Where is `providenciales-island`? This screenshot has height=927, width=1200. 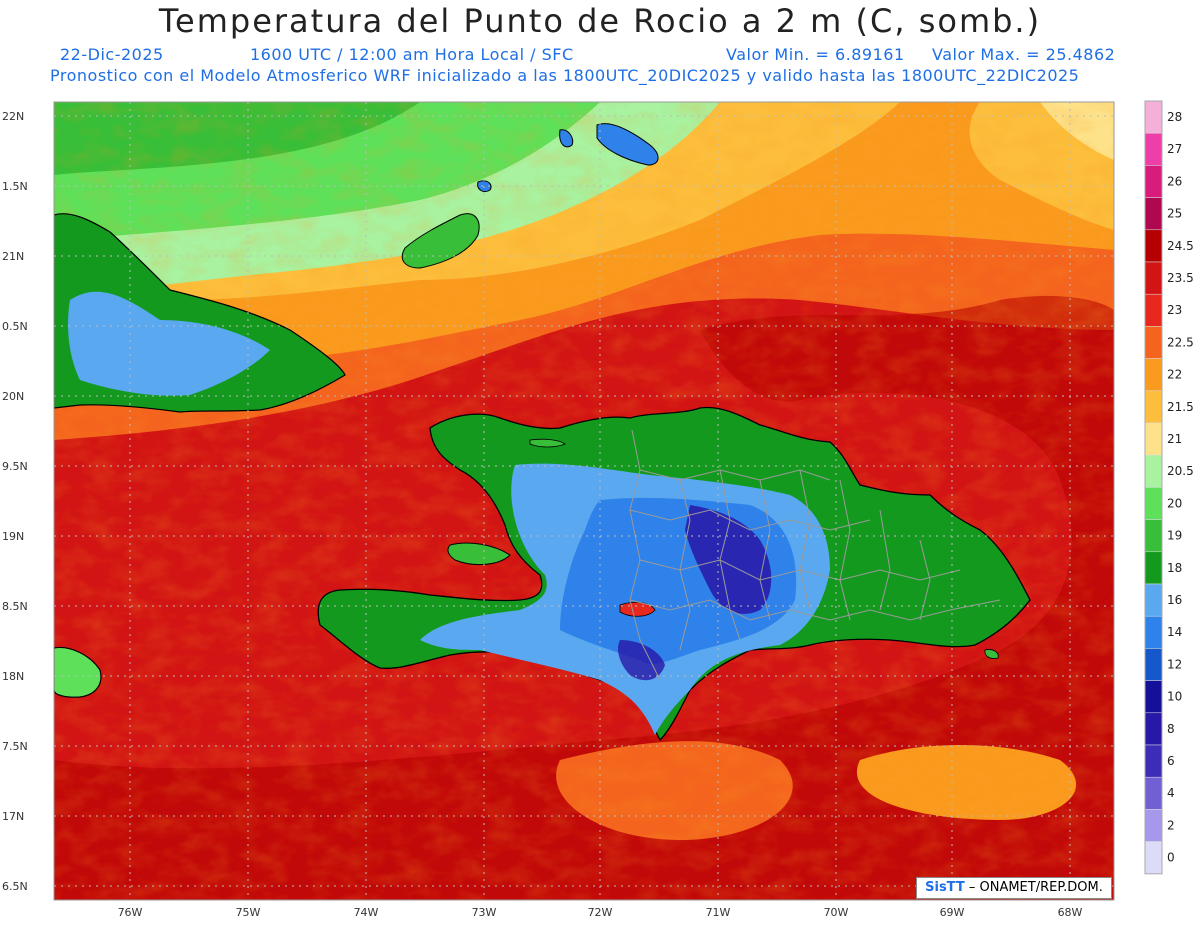
providenciales-island is located at coordinates (566, 138).